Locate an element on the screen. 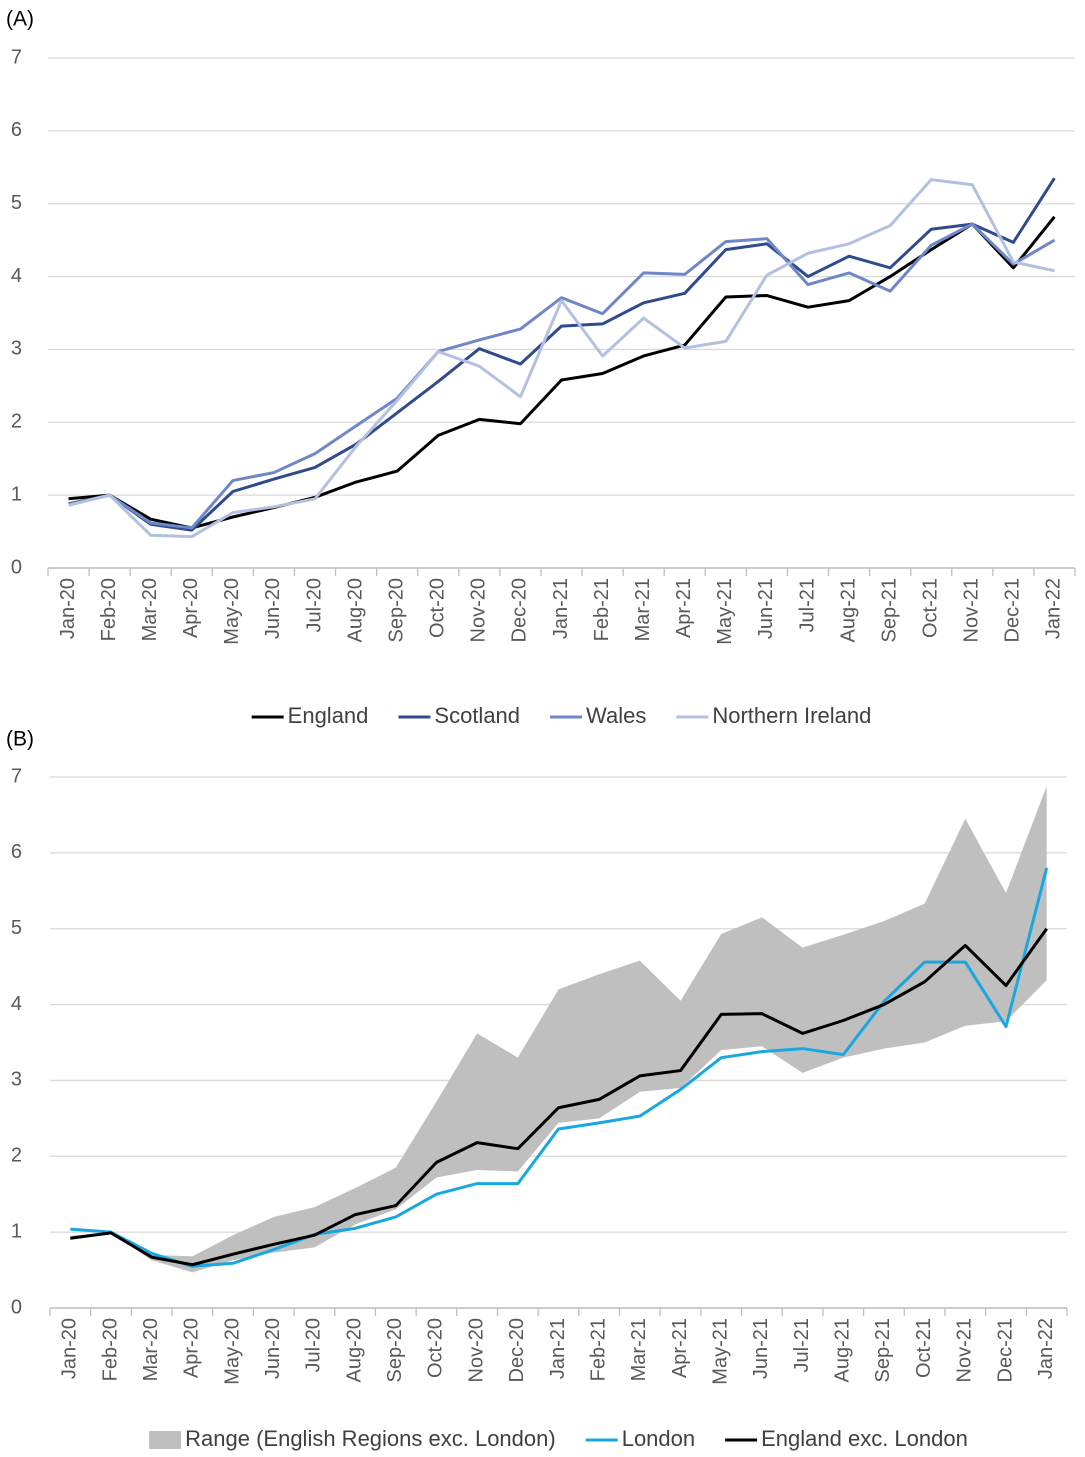 The width and height of the screenshot is (1085, 1457). panel-label: (B) is located at coordinates (20, 739).